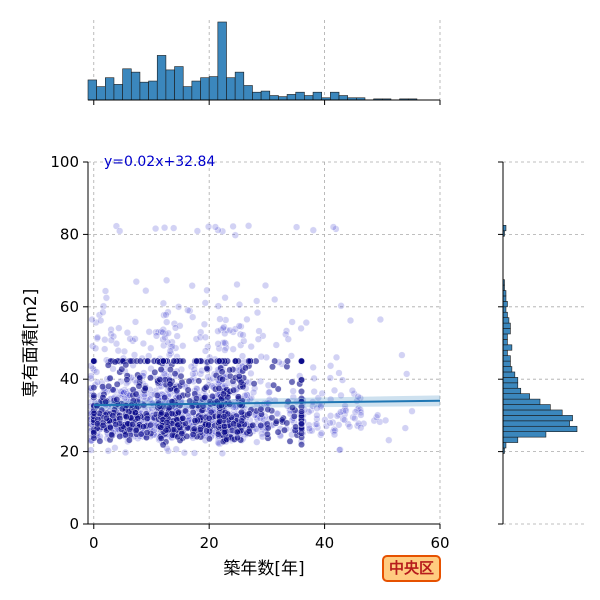 This screenshot has height=600, width=600. What do you see at coordinates (439, 543) in the screenshot?
I see `x-tick-label: 60` at bounding box center [439, 543].